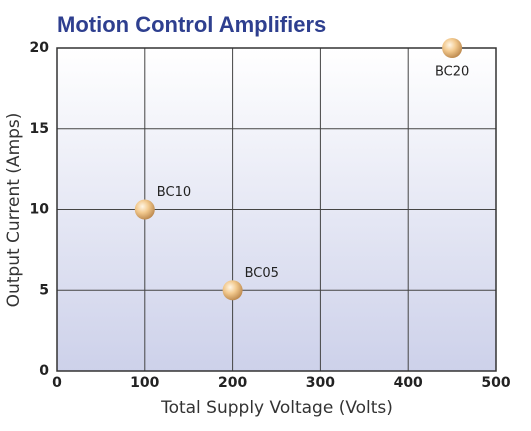 Image resolution: width=531 pixels, height=431 pixels. What do you see at coordinates (144, 383) in the screenshot?
I see `x-tick-label: 100` at bounding box center [144, 383].